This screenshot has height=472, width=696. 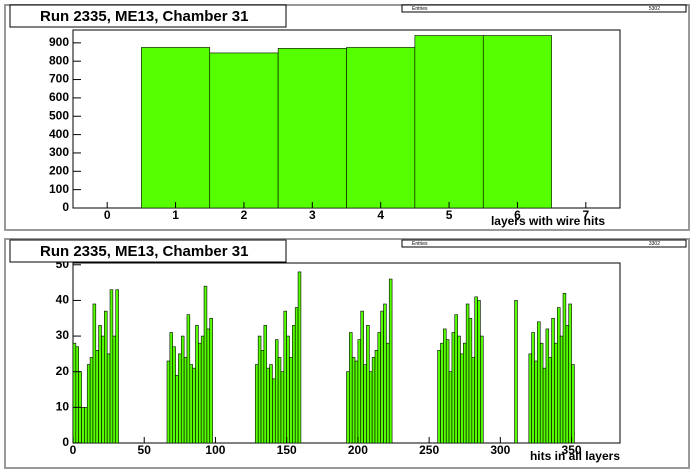 What do you see at coordinates (63, 300) in the screenshot?
I see `y-tick-label: 40` at bounding box center [63, 300].